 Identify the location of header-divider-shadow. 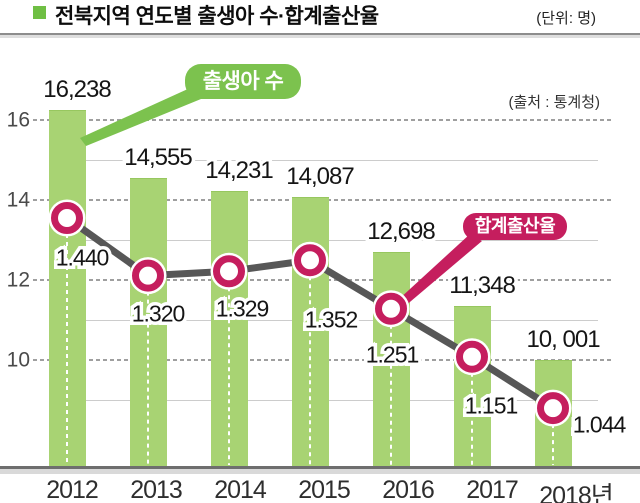
(320, 36).